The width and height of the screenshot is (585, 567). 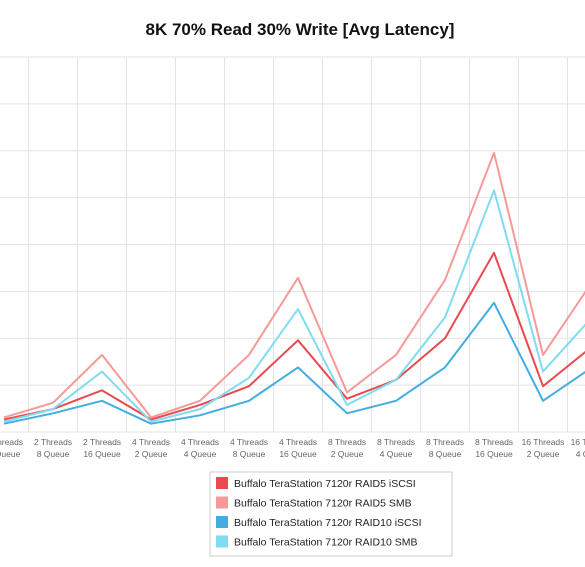 I want to click on legend-label: Buffalo TeraStation 7120r RAID5 iSCSI, so click(x=325, y=484).